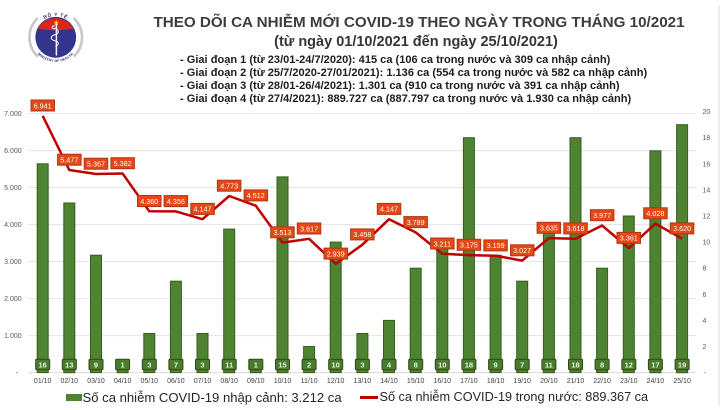 The image size is (720, 410). Describe the element at coordinates (43, 105) in the screenshot. I see `svg-text: 6.941` at that location.